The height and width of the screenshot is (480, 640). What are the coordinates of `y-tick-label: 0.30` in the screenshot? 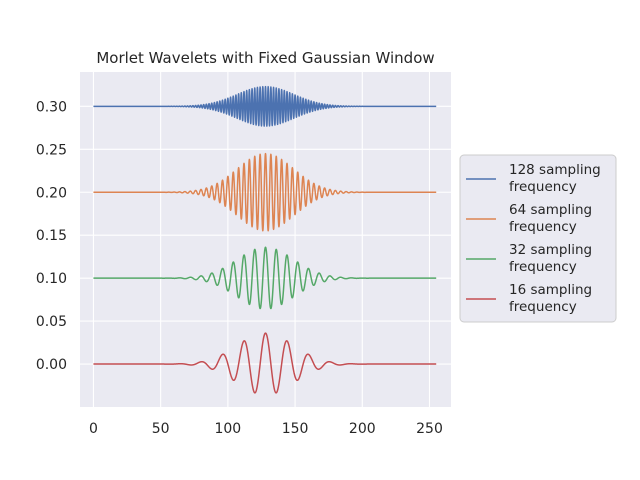 It's located at (51, 107).